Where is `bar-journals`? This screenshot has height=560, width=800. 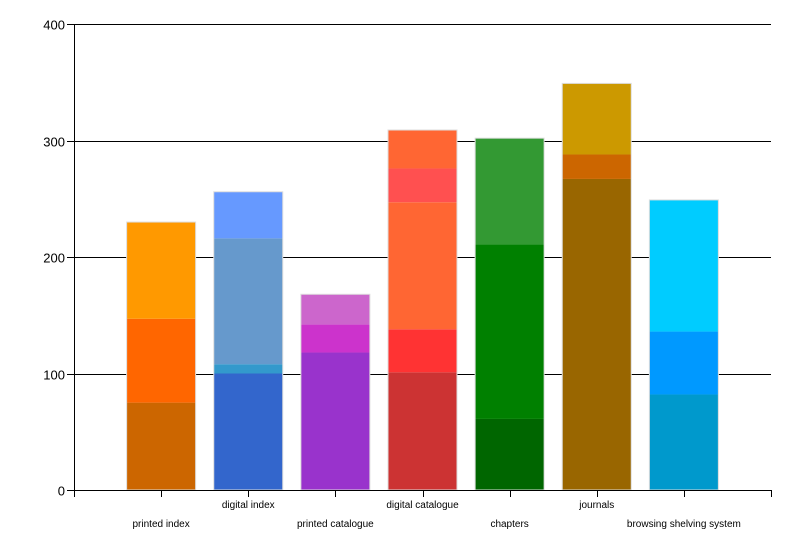
bar-journals is located at coordinates (596, 286).